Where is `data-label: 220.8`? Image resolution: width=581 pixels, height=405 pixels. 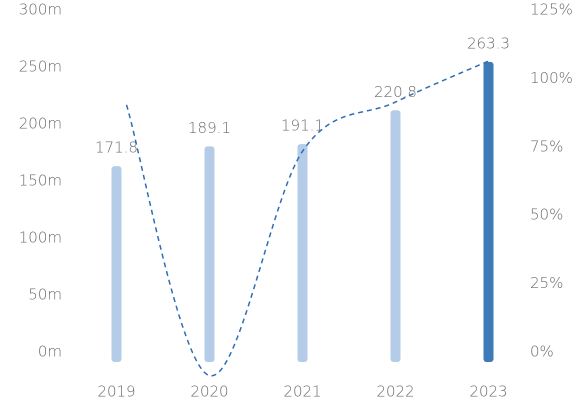
data-label: 220.8 is located at coordinates (395, 92).